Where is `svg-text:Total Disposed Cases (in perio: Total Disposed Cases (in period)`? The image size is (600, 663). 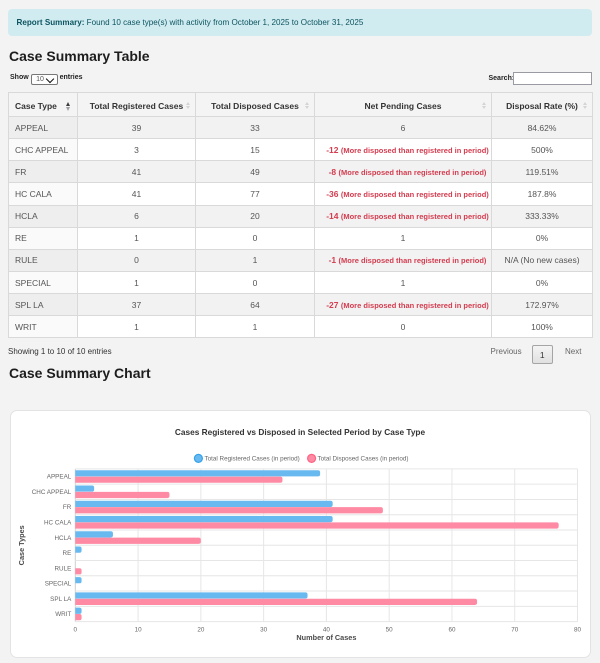 svg-text:Total Disposed Cases (in perio: Total Disposed Cases (in period) is located at coordinates (363, 459).